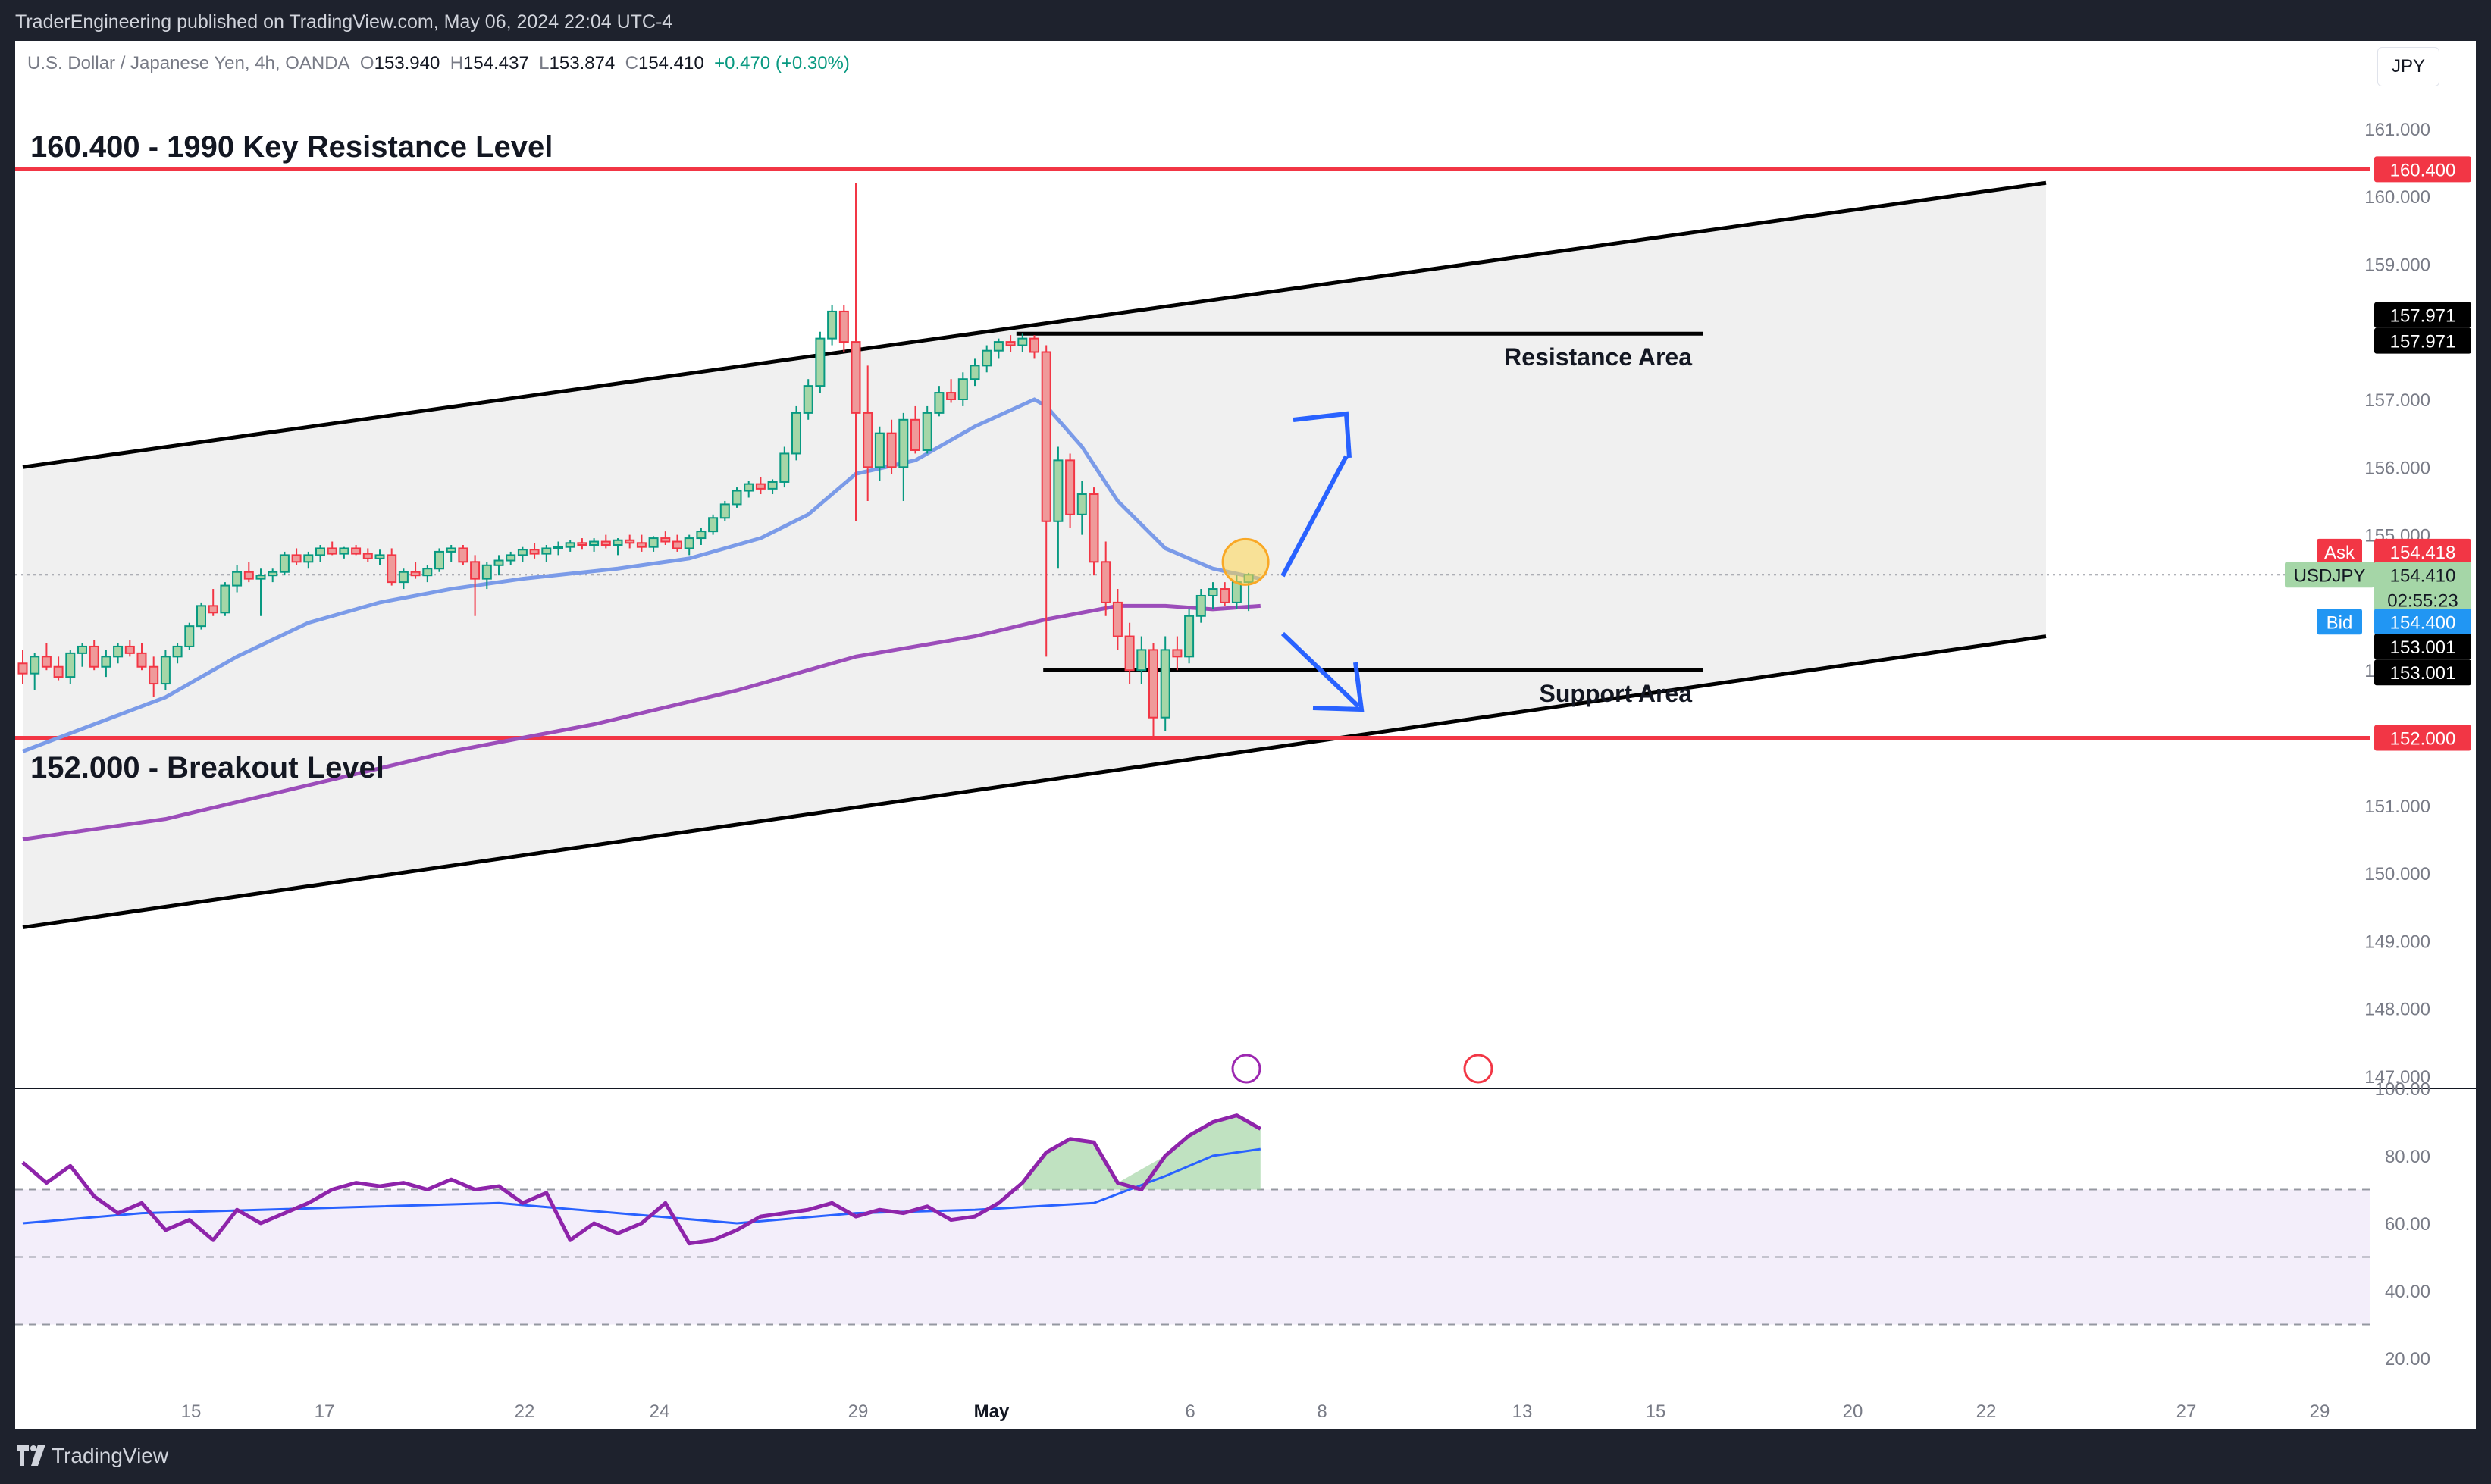 This screenshot has width=2491, height=1484. I want to click on us-economic-event-icon, so click(1478, 1069).